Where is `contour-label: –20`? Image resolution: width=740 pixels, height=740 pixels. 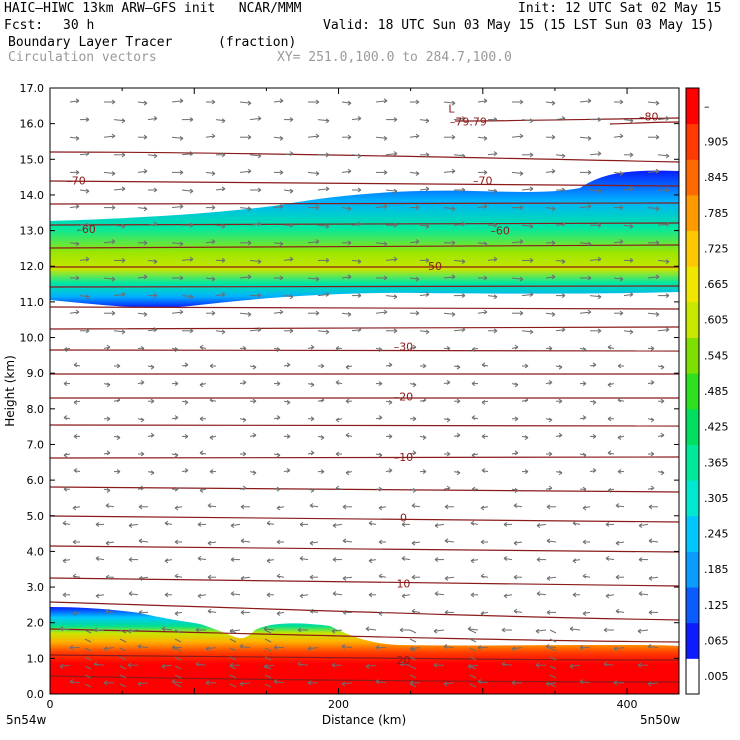
contour-label: –20 is located at coordinates (404, 396).